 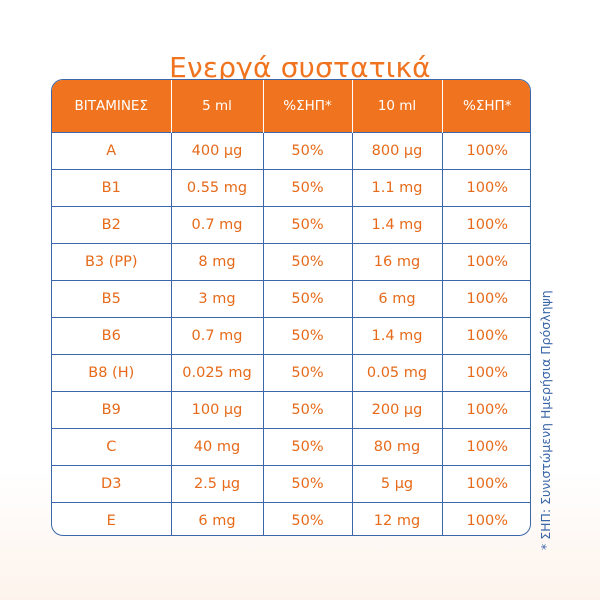 I want to click on table-row: B5 3 mg 50% 6 mg 100%, so click(x=291, y=299).